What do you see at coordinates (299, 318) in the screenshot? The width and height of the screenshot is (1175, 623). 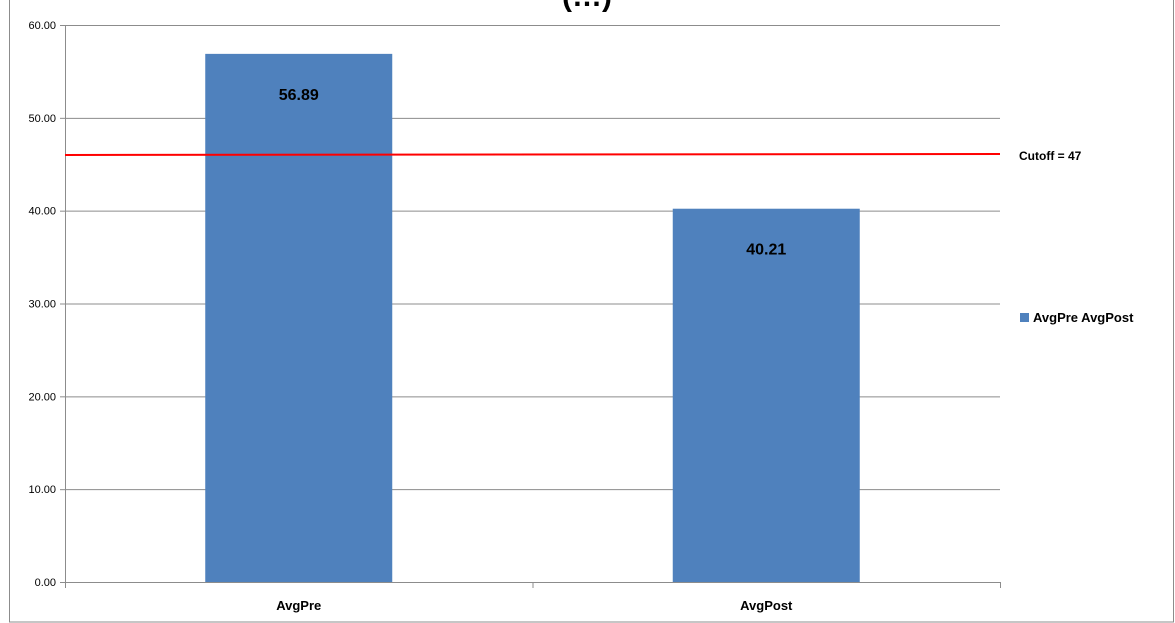 I see `bar-avgpre` at bounding box center [299, 318].